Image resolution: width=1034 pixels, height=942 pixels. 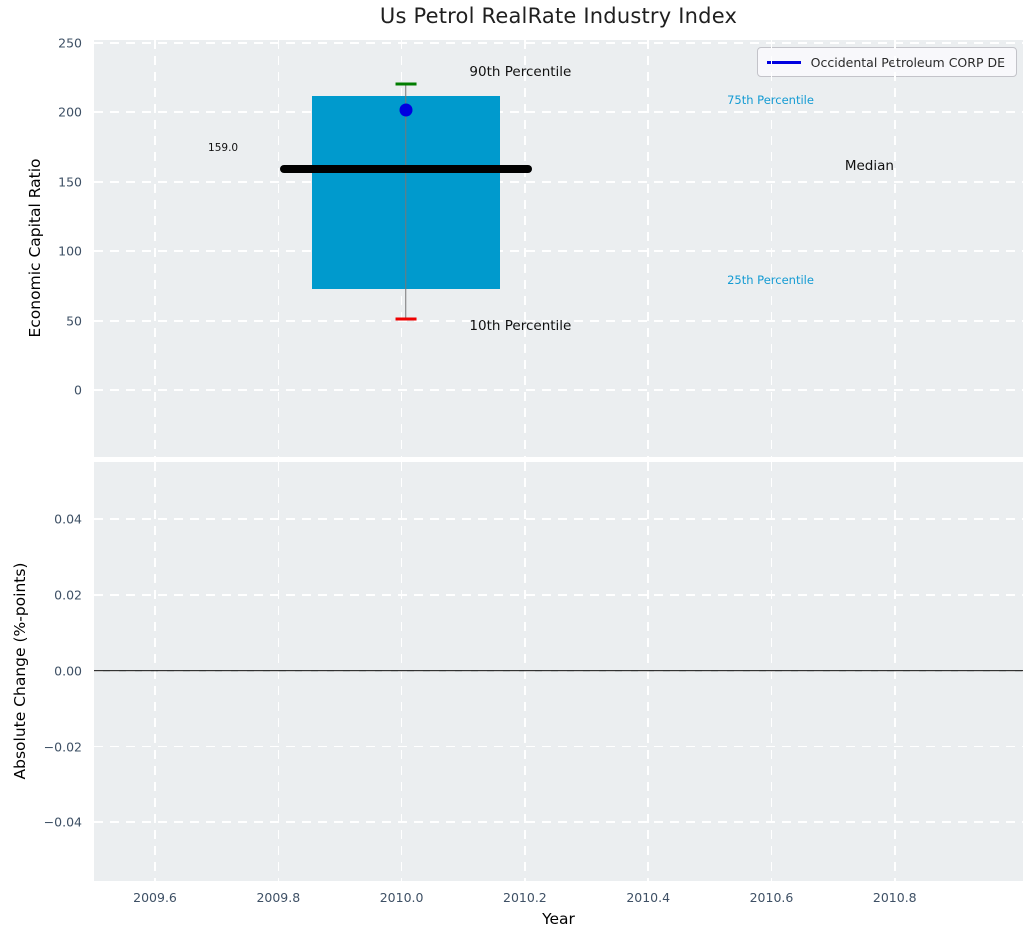 What do you see at coordinates (771, 897) in the screenshot?
I see `x-tick-label: 2010.6` at bounding box center [771, 897].